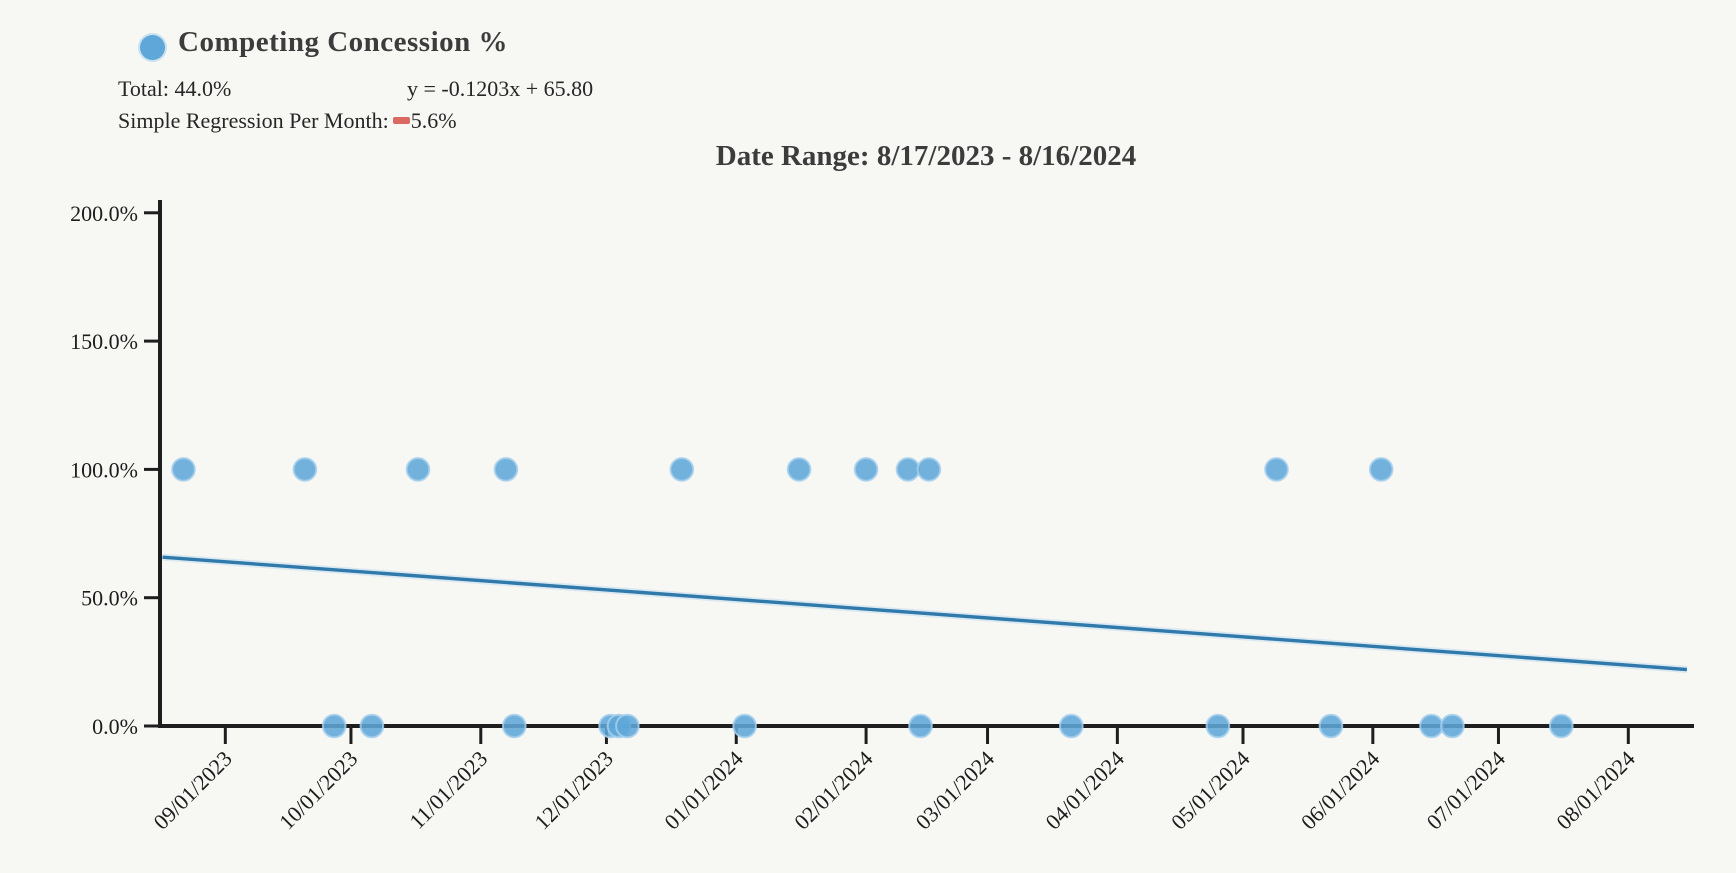 The height and width of the screenshot is (873, 1736). What do you see at coordinates (703, 790) in the screenshot?
I see `x-tick-label: 01/01/2024` at bounding box center [703, 790].